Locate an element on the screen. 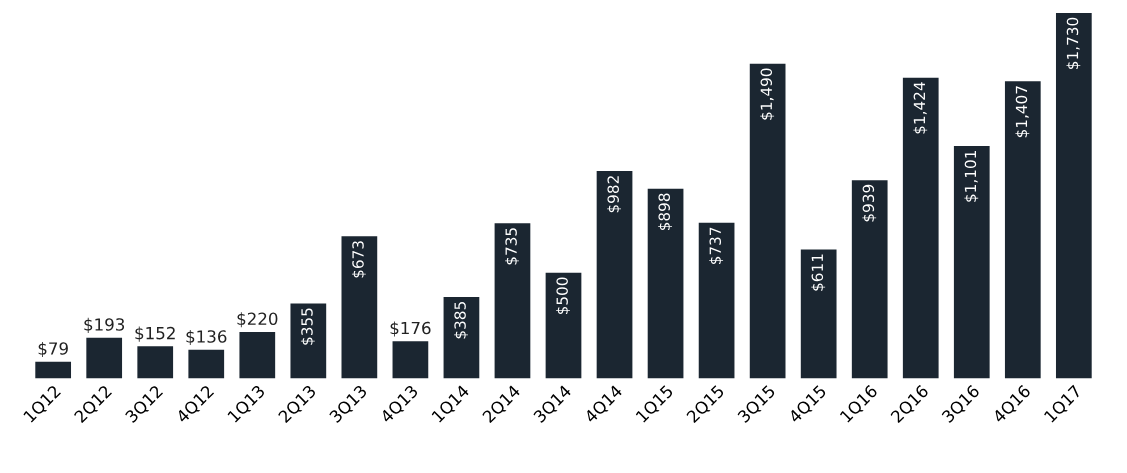 This screenshot has width=1127, height=473. data-label: $939 is located at coordinates (869, 203).